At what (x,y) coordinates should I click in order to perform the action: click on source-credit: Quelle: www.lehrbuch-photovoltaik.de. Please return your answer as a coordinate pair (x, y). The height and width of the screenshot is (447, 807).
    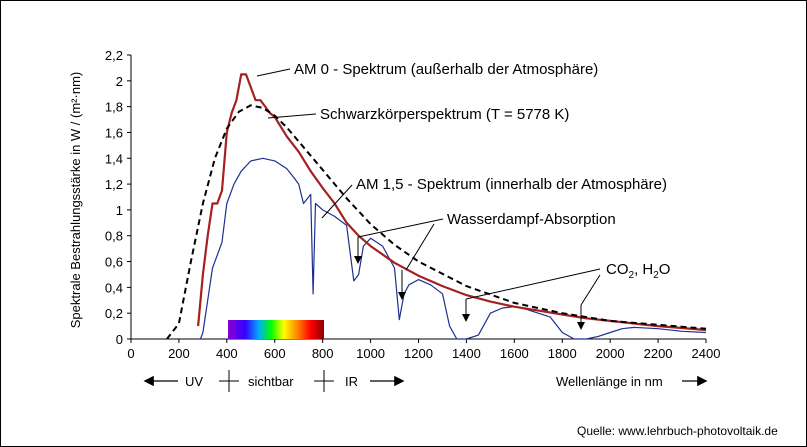
    Looking at the image, I should click on (677, 431).